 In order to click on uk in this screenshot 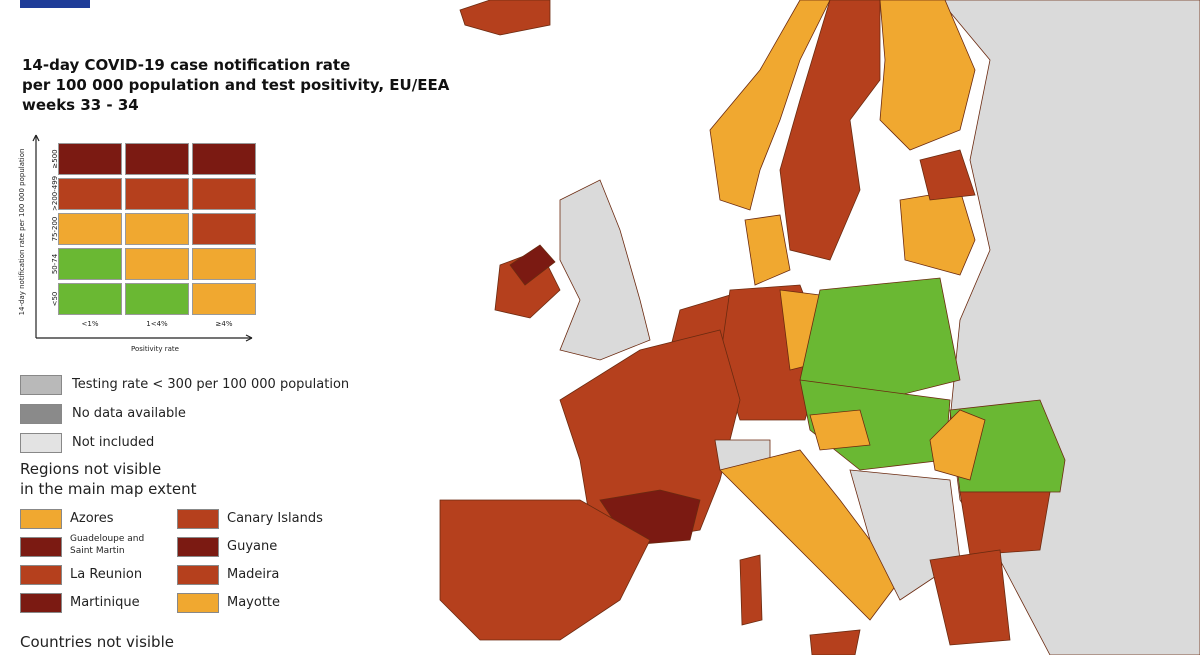, I will do `click(605, 270)`.